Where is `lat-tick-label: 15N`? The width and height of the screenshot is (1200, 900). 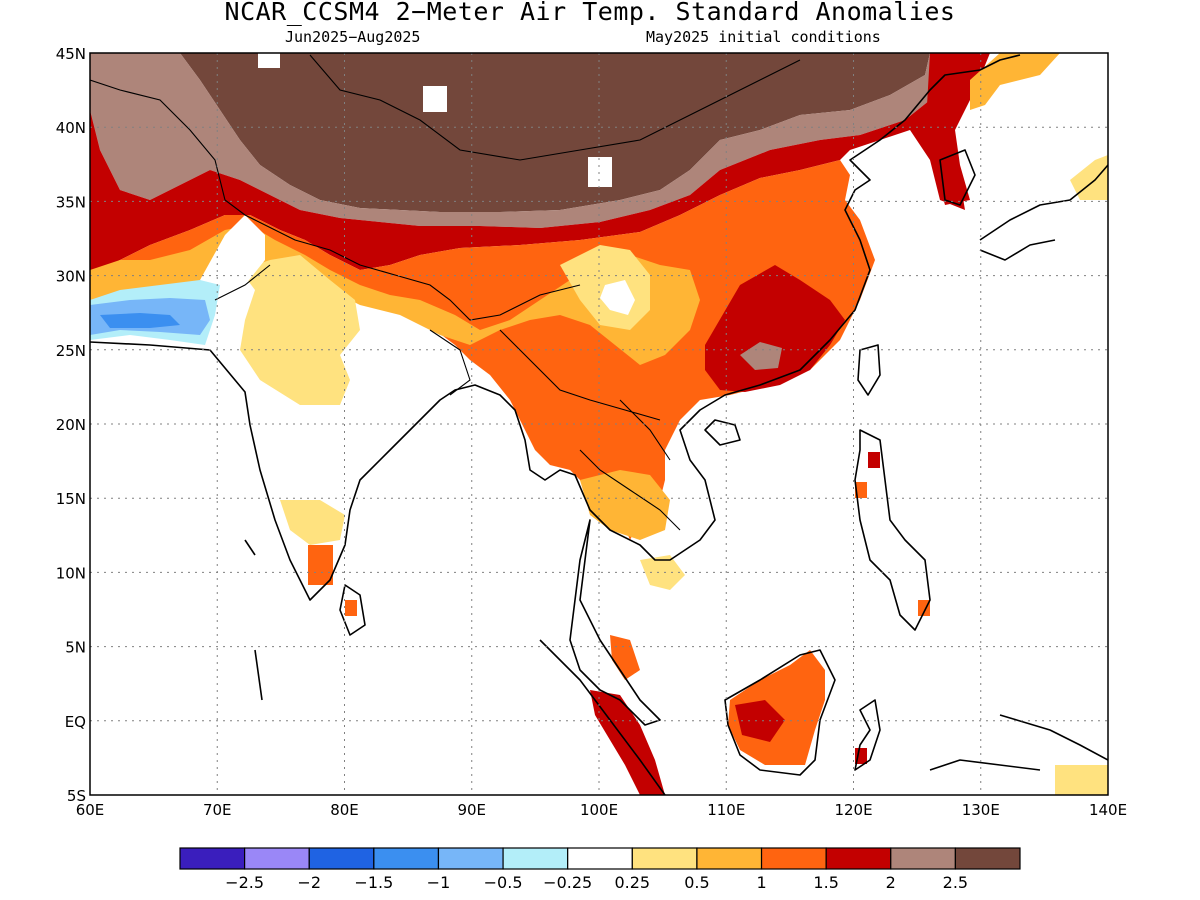
lat-tick-label: 15N is located at coordinates (71, 499).